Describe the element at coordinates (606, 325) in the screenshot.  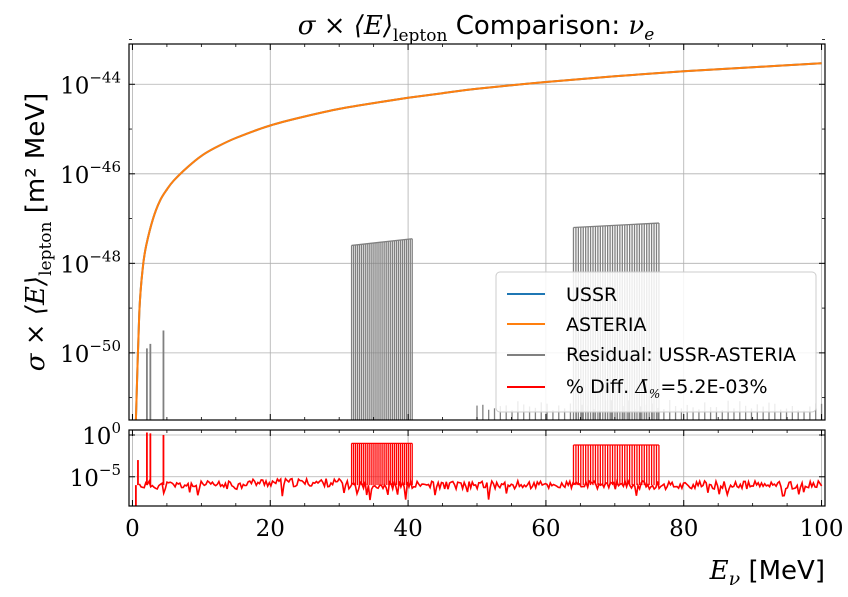
I see `legend-label-asteria: ASTERIA` at that location.